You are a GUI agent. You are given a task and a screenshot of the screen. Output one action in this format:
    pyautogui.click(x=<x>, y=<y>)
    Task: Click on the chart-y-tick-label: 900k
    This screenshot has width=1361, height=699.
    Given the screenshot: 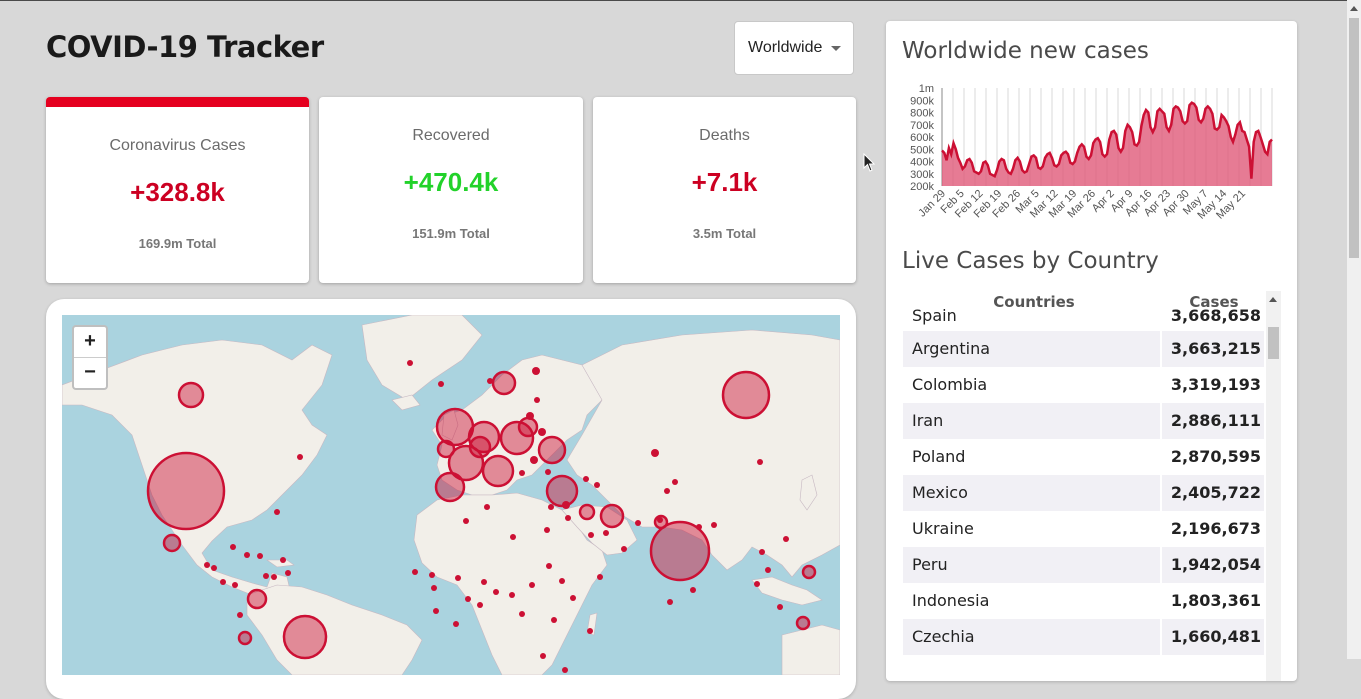 What is the action you would take?
    pyautogui.click(x=922, y=101)
    